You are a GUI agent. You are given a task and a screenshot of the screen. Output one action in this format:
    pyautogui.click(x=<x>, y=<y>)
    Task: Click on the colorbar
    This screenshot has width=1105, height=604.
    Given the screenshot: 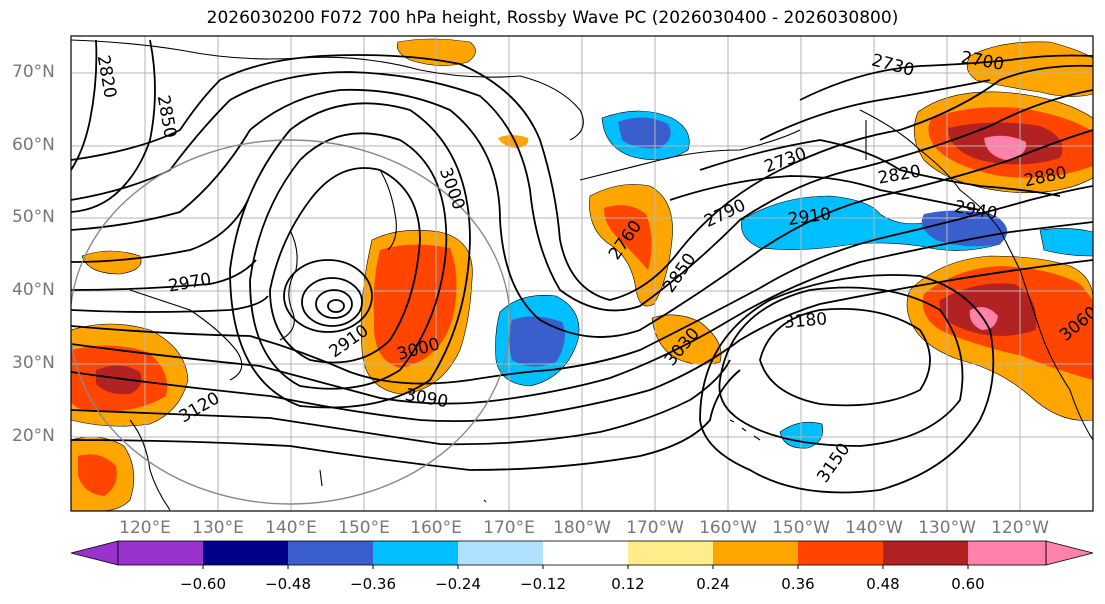 What is the action you would take?
    pyautogui.click(x=582, y=554)
    